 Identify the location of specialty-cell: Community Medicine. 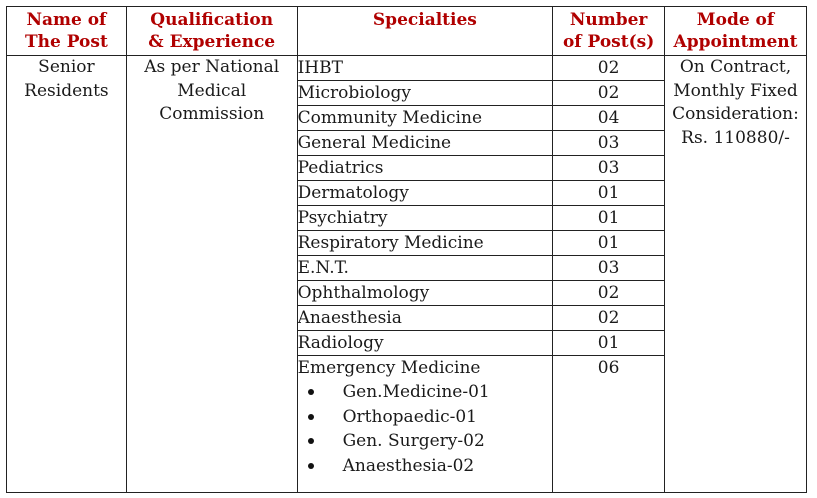
(425, 118).